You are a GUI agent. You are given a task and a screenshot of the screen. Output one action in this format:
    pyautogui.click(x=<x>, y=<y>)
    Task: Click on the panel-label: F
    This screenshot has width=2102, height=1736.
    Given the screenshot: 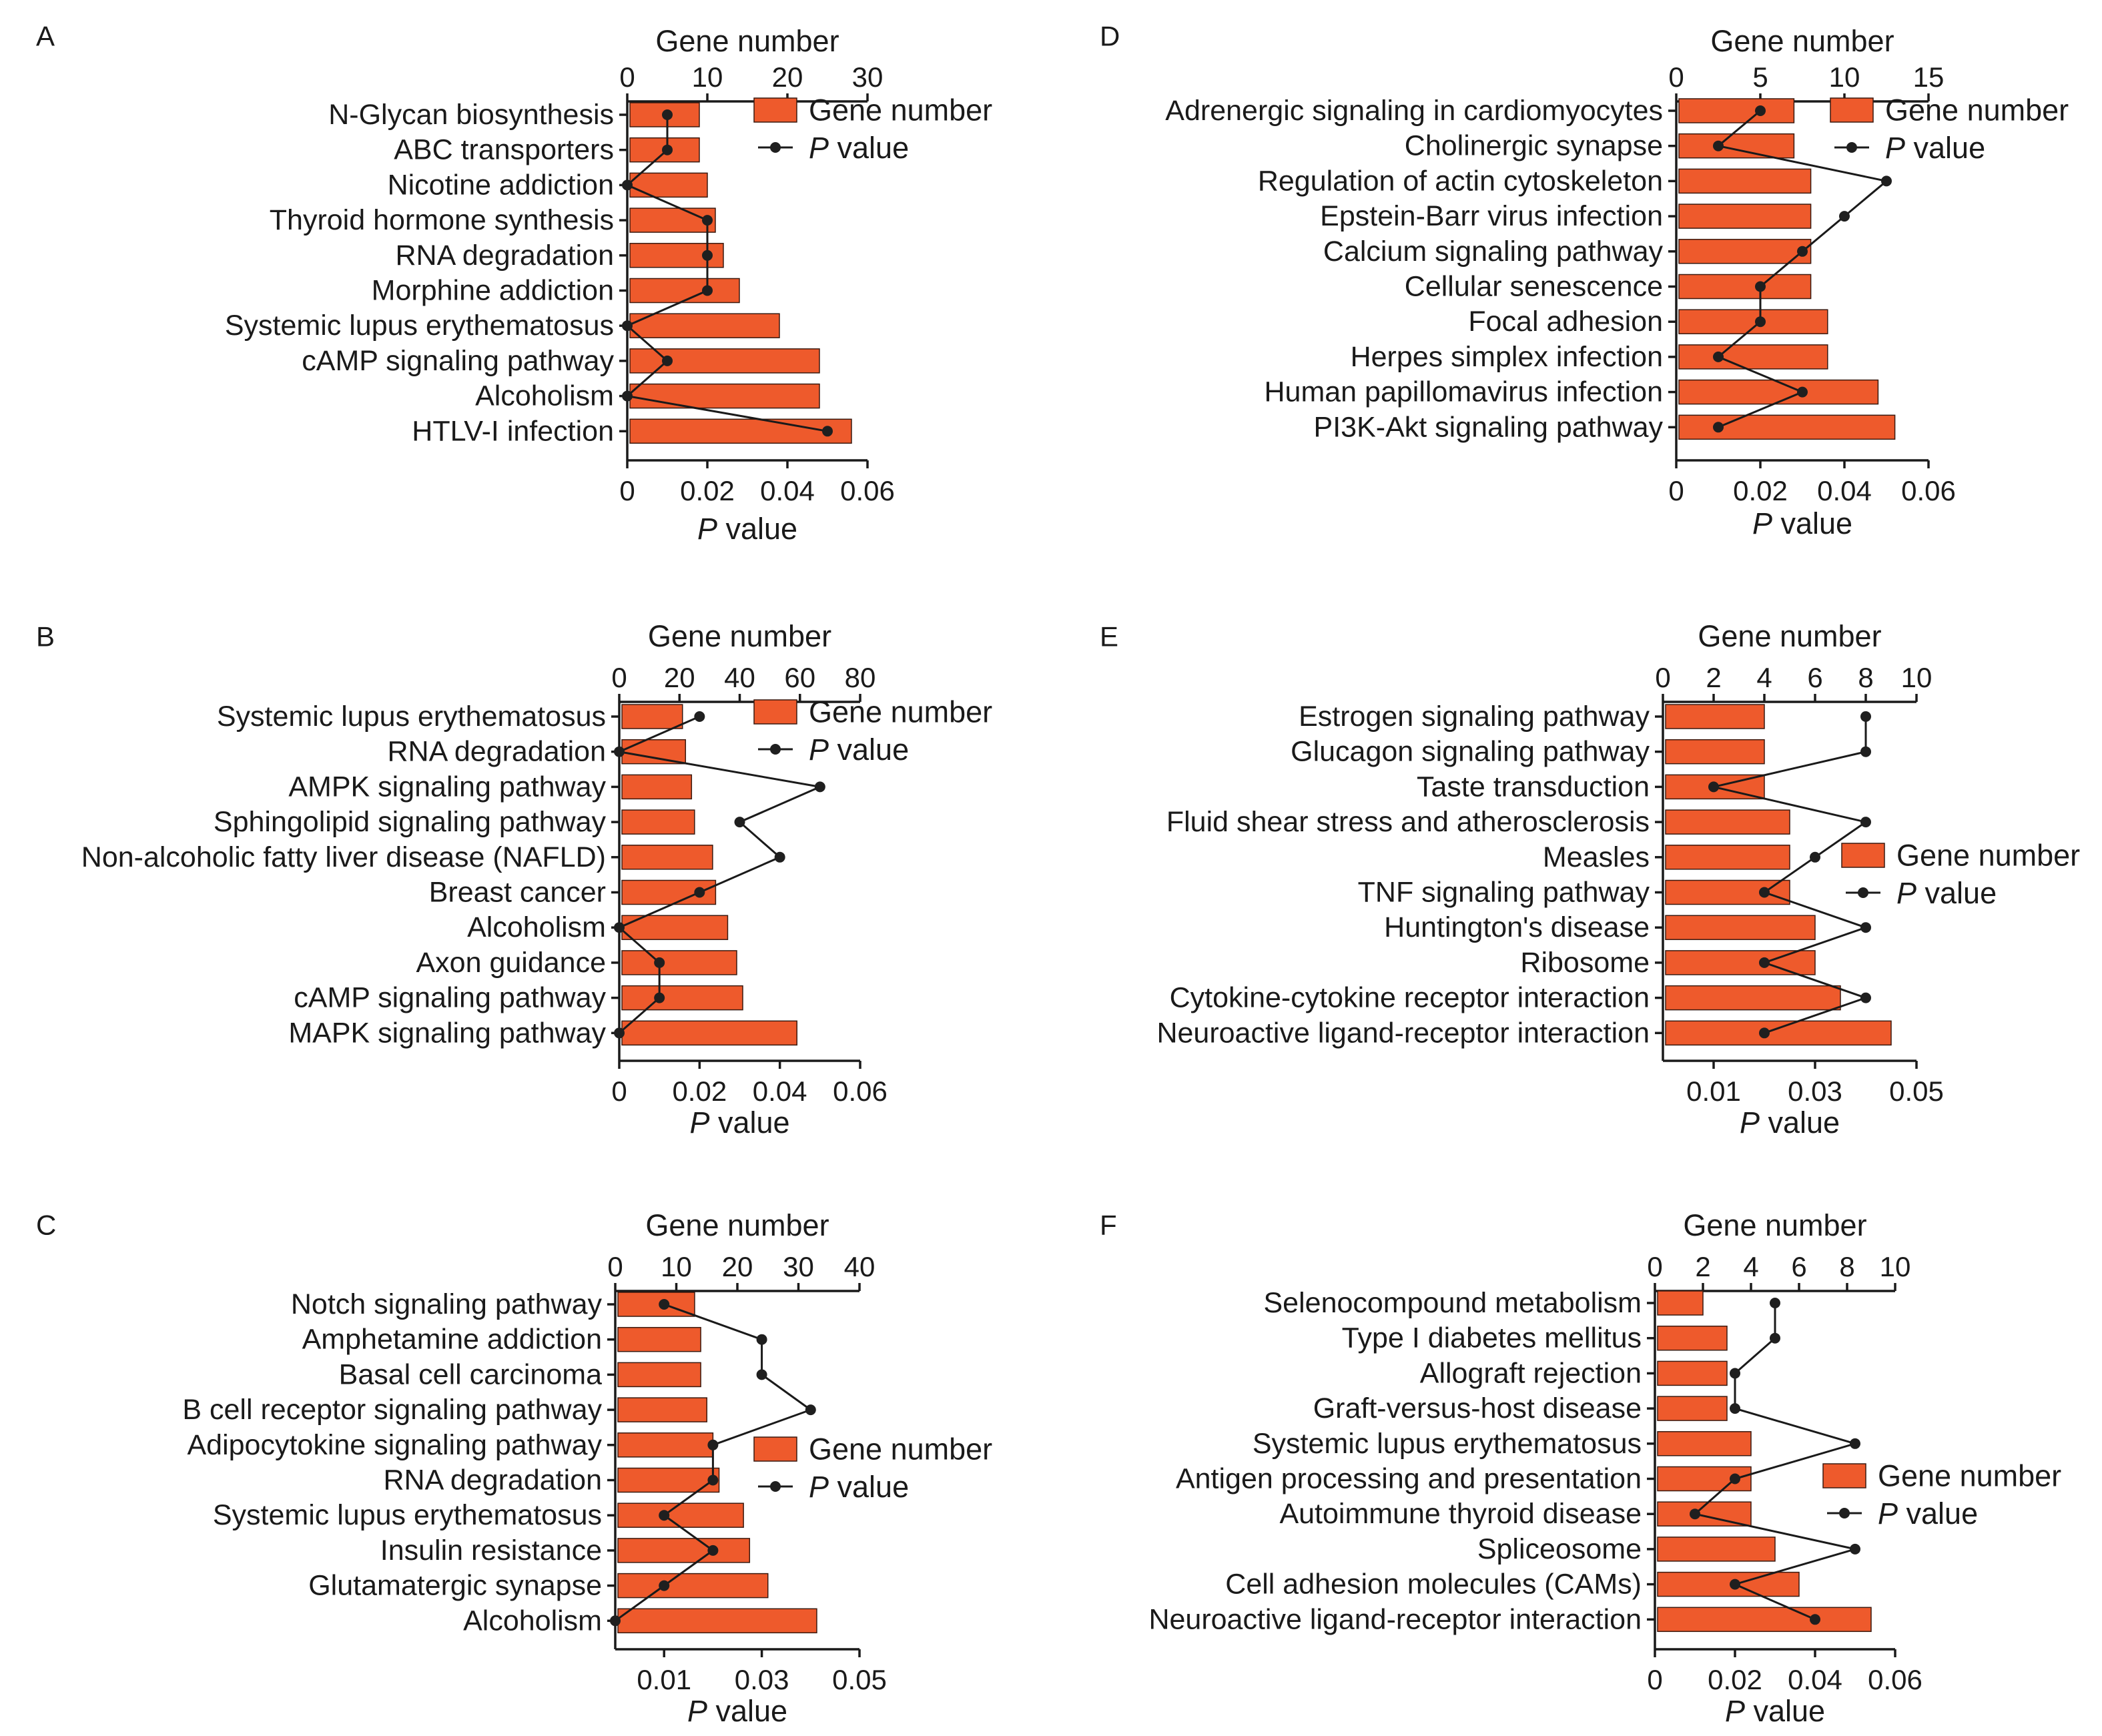 What is the action you would take?
    pyautogui.click(x=1108, y=1224)
    